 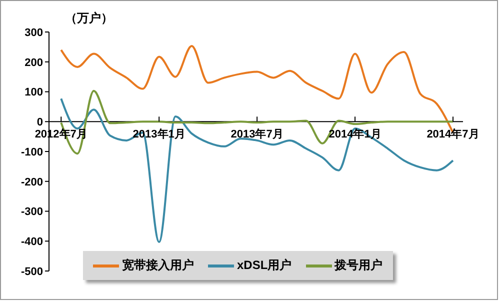 I want to click on y-tick-label: -100, so click(x=31, y=152).